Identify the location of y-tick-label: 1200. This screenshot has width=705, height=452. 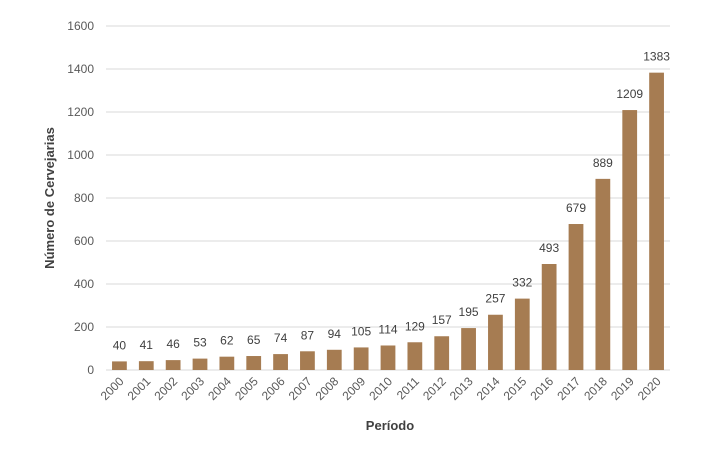
(80, 112).